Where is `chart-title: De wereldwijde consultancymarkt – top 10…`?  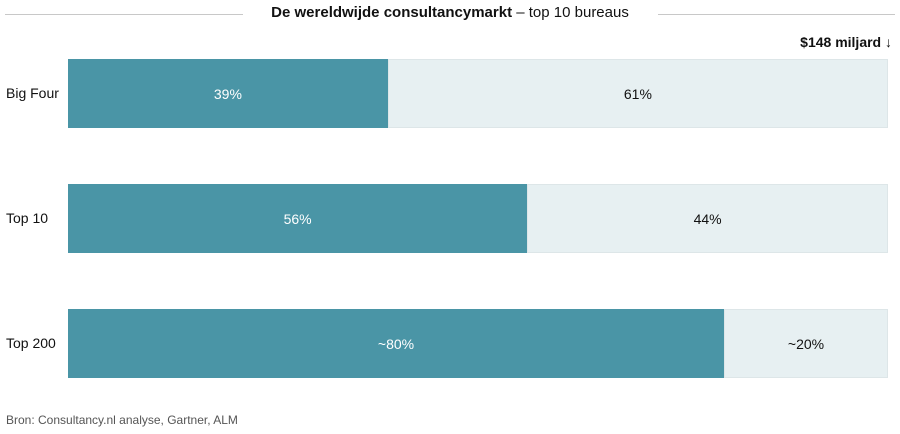
chart-title: De wereldwijde consultancymarkt – top 10… is located at coordinates (450, 12).